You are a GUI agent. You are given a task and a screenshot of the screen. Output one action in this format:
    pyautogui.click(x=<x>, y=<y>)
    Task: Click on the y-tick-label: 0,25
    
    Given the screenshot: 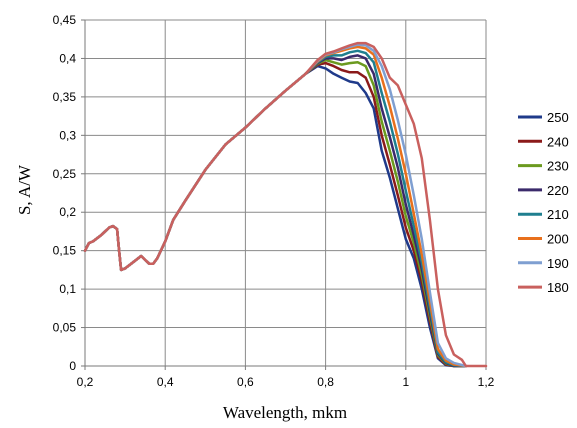 What is the action you would take?
    pyautogui.click(x=65, y=174)
    